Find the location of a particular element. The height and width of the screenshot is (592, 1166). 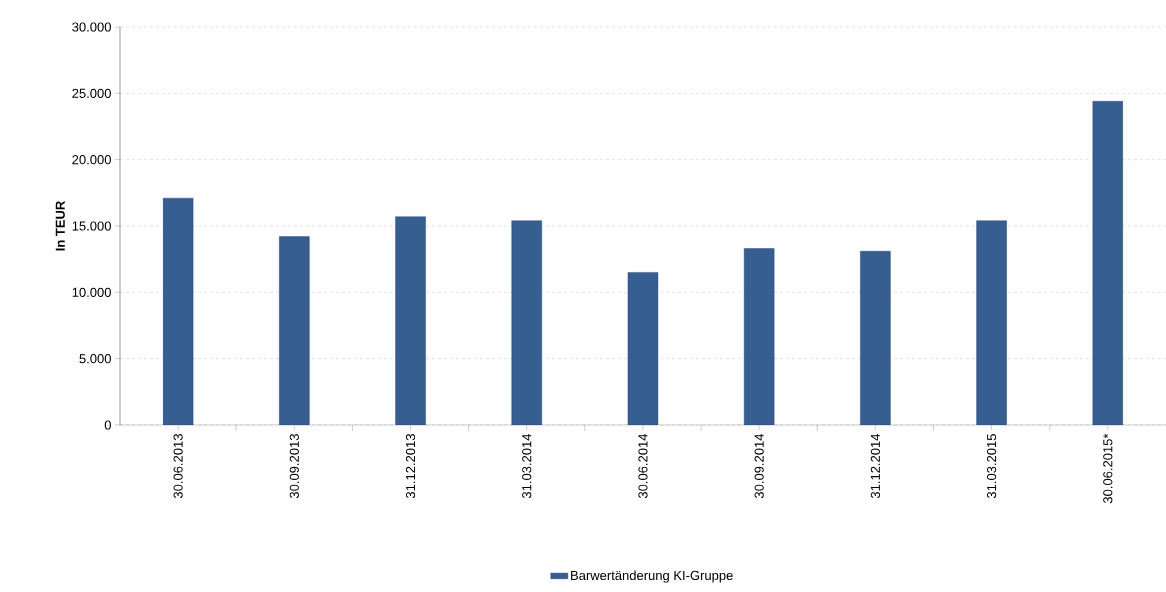

y-tick-label: 5.000 is located at coordinates (95, 359).